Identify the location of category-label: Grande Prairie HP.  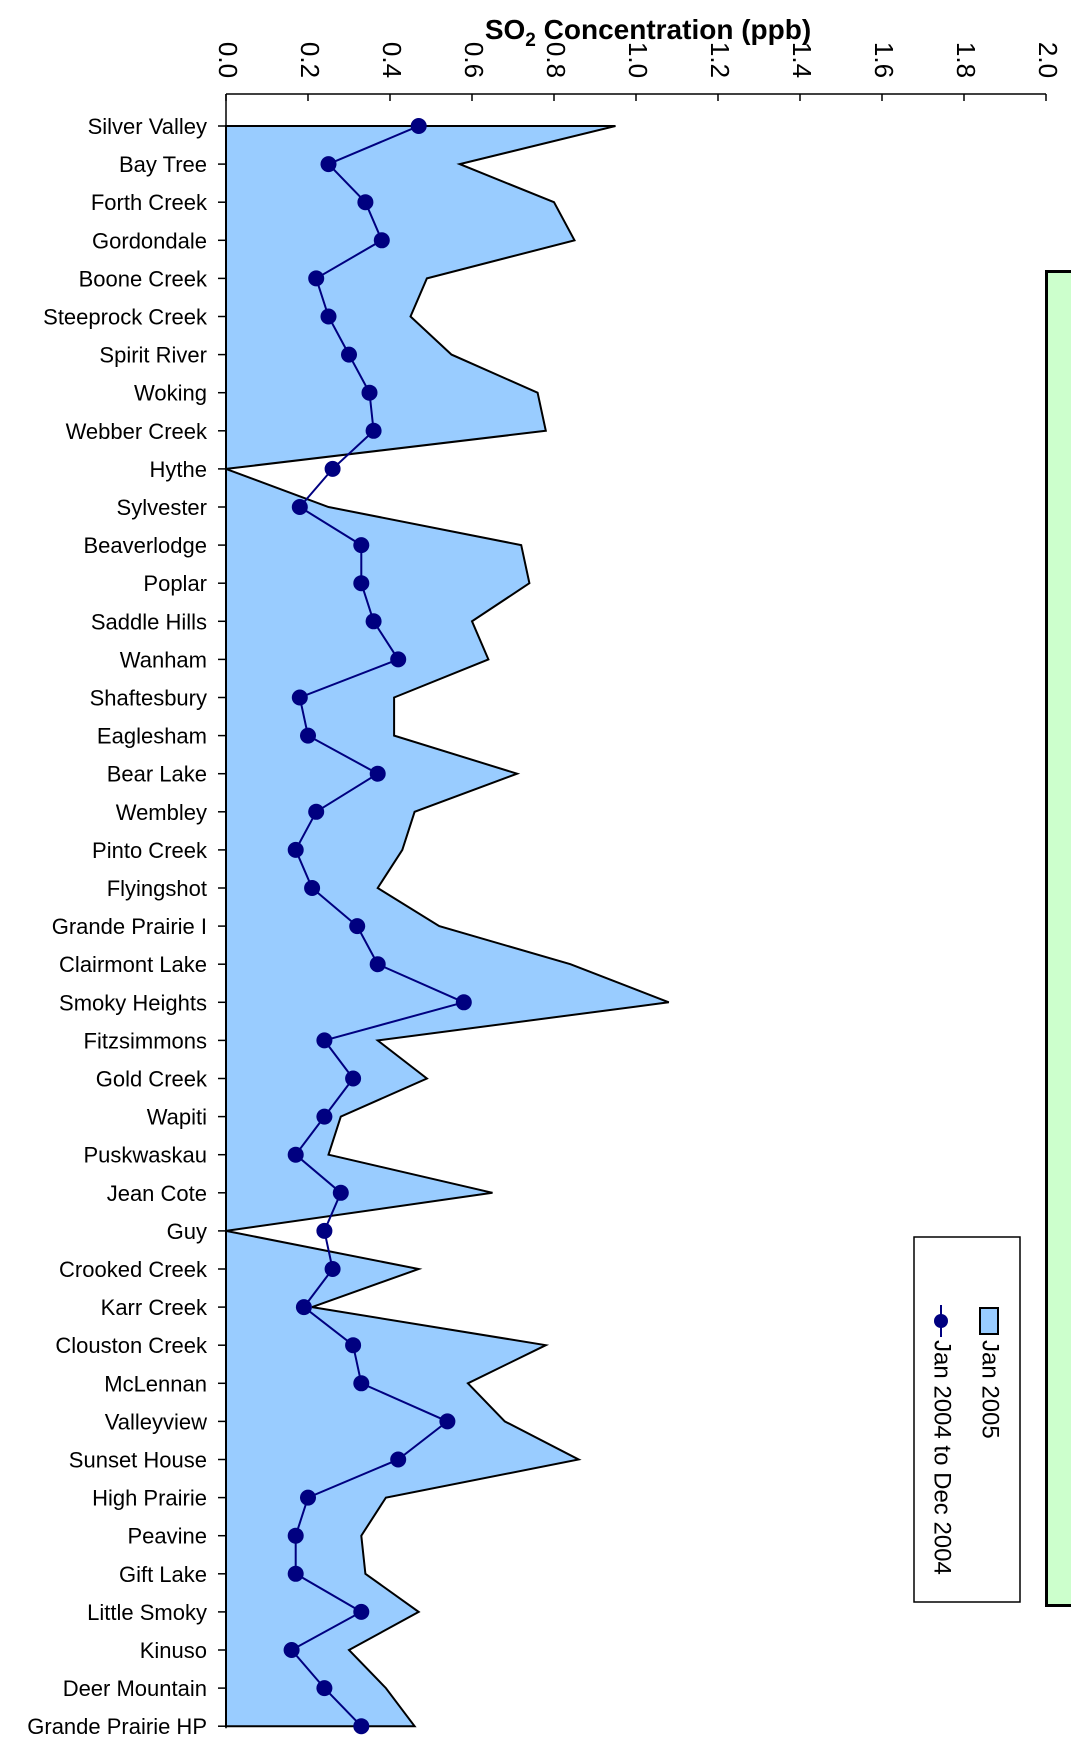
(117, 1726).